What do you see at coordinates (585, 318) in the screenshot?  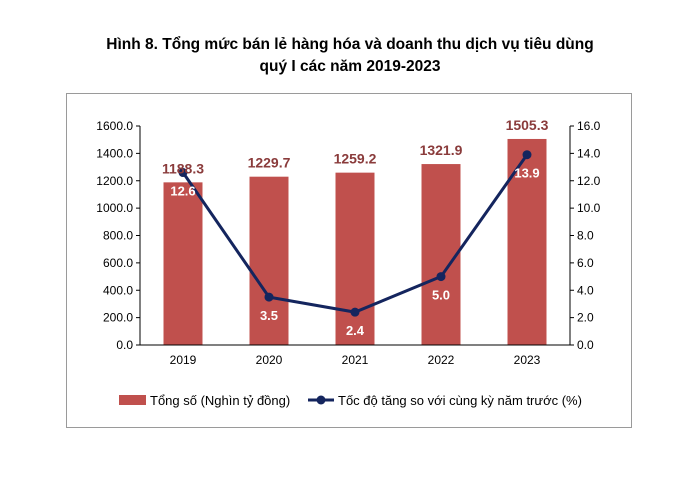 I see `right-tick-label: 2.0` at bounding box center [585, 318].